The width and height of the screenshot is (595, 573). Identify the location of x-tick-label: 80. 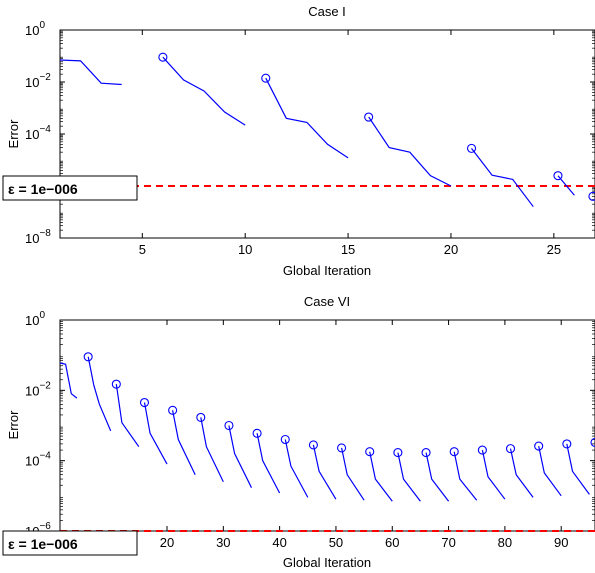
(505, 542).